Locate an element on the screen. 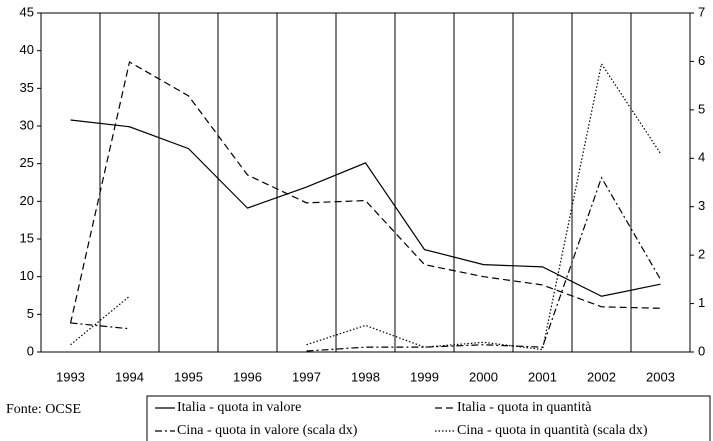 This screenshot has width=713, height=441. y-tick-label: 30 is located at coordinates (27, 124).